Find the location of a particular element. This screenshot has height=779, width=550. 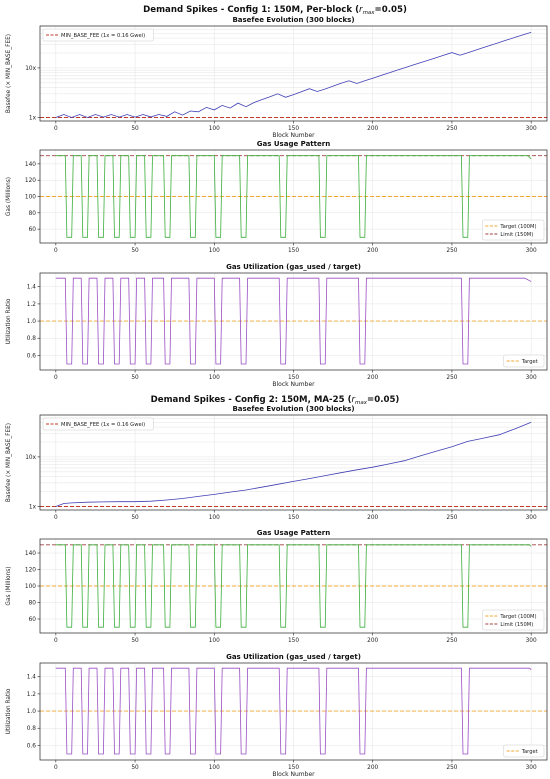

grid is located at coordinates (293, 711).